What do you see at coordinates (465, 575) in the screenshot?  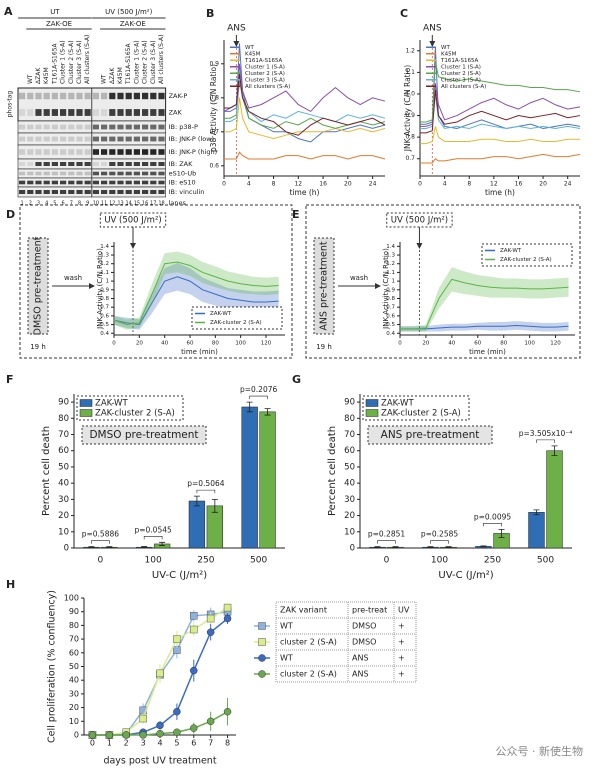 I see `x-axis-label: UV-C (J/m²)` at bounding box center [465, 575].